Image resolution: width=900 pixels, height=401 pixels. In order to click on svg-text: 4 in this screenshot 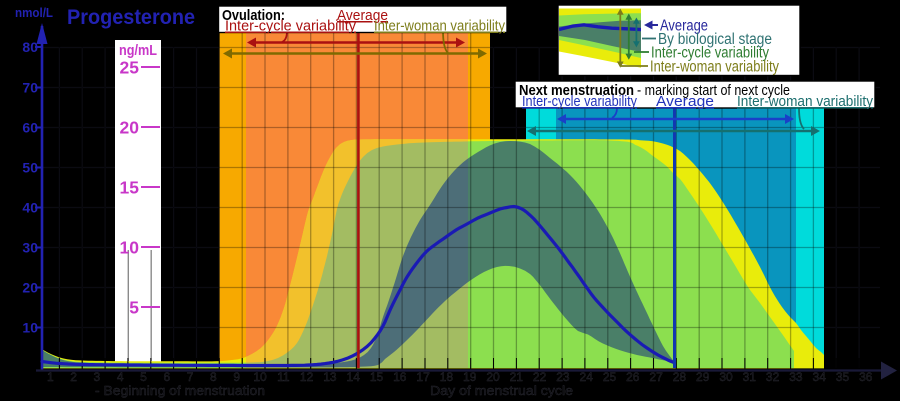, I will do `click(120, 377)`.